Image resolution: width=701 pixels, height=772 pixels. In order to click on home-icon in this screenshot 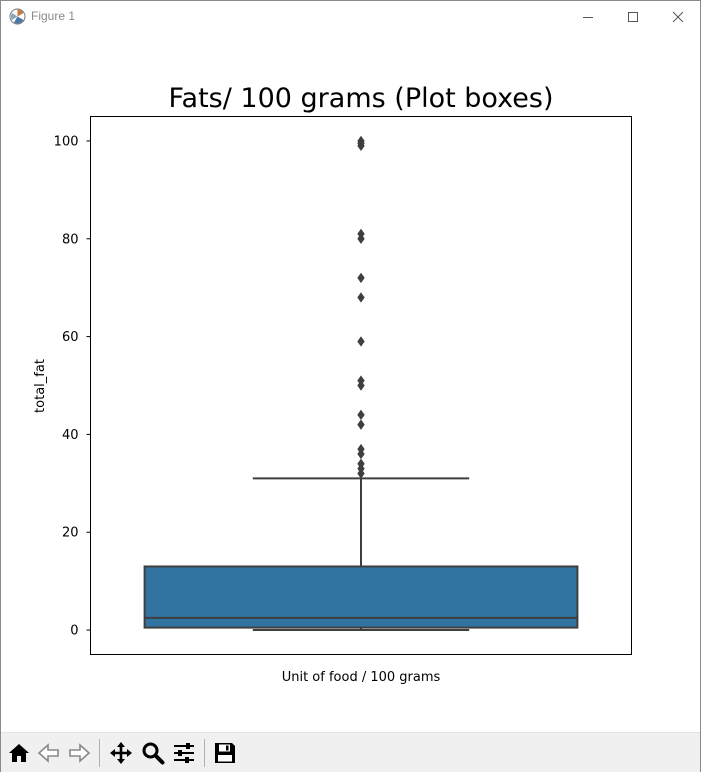, I will do `click(19, 753)`.